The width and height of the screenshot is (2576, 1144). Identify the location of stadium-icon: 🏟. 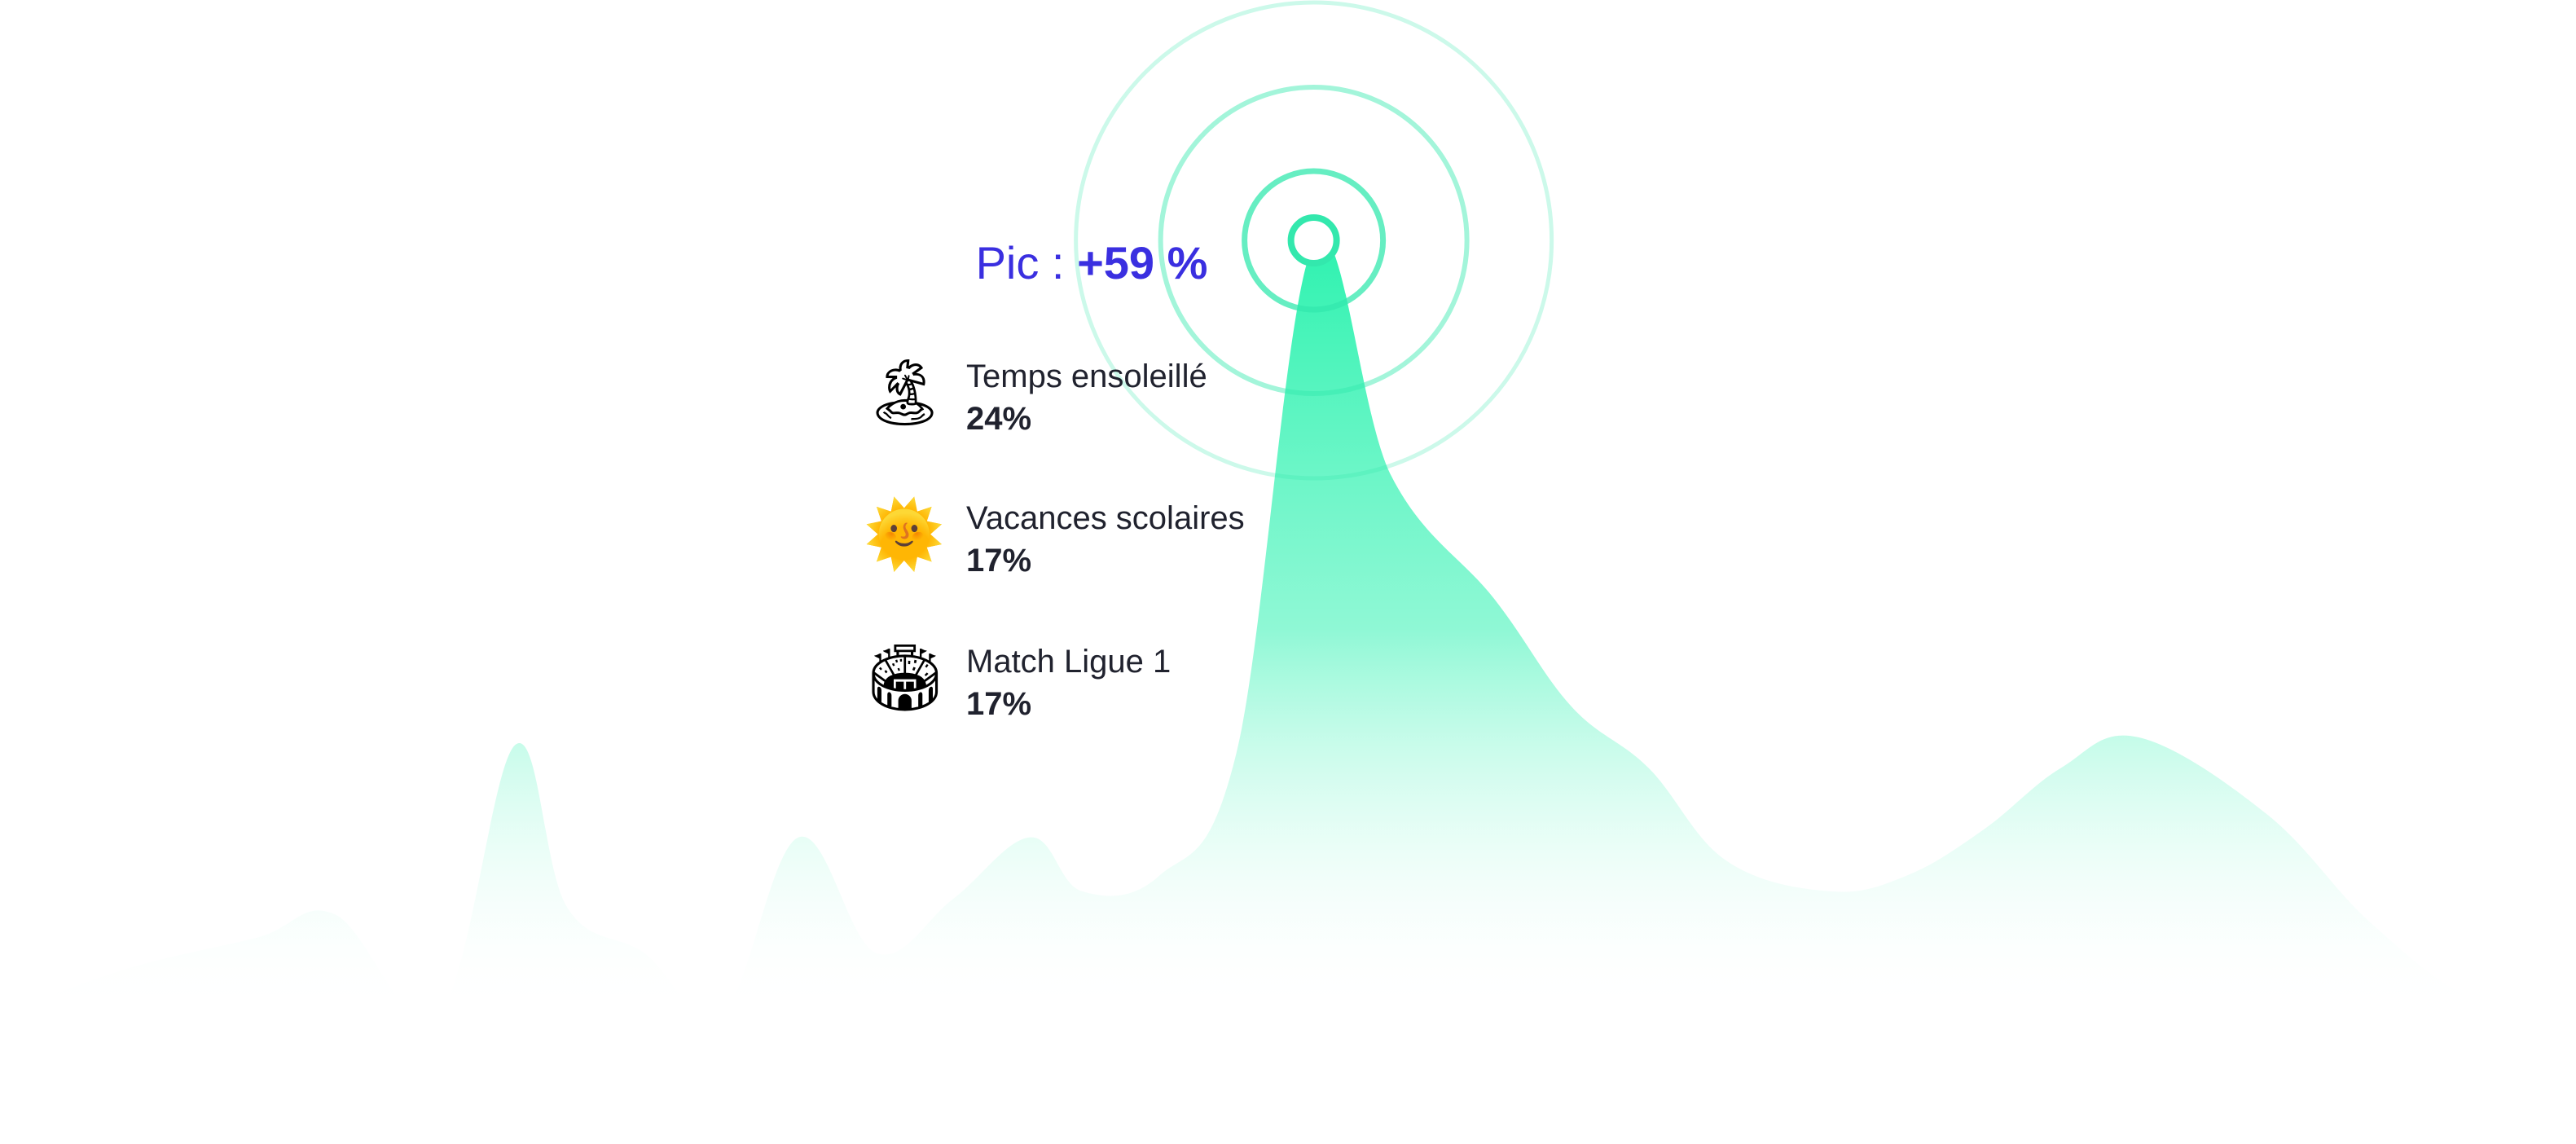
(905, 677).